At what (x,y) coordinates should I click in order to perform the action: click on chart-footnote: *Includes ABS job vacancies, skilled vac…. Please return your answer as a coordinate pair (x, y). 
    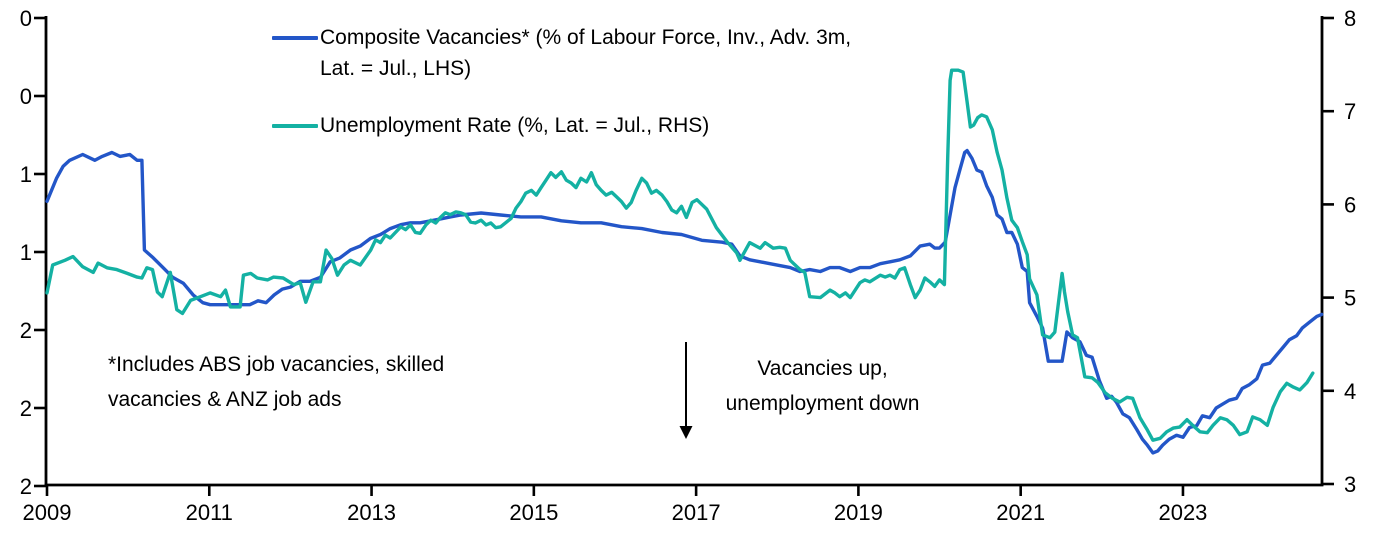
    Looking at the image, I should click on (276, 382).